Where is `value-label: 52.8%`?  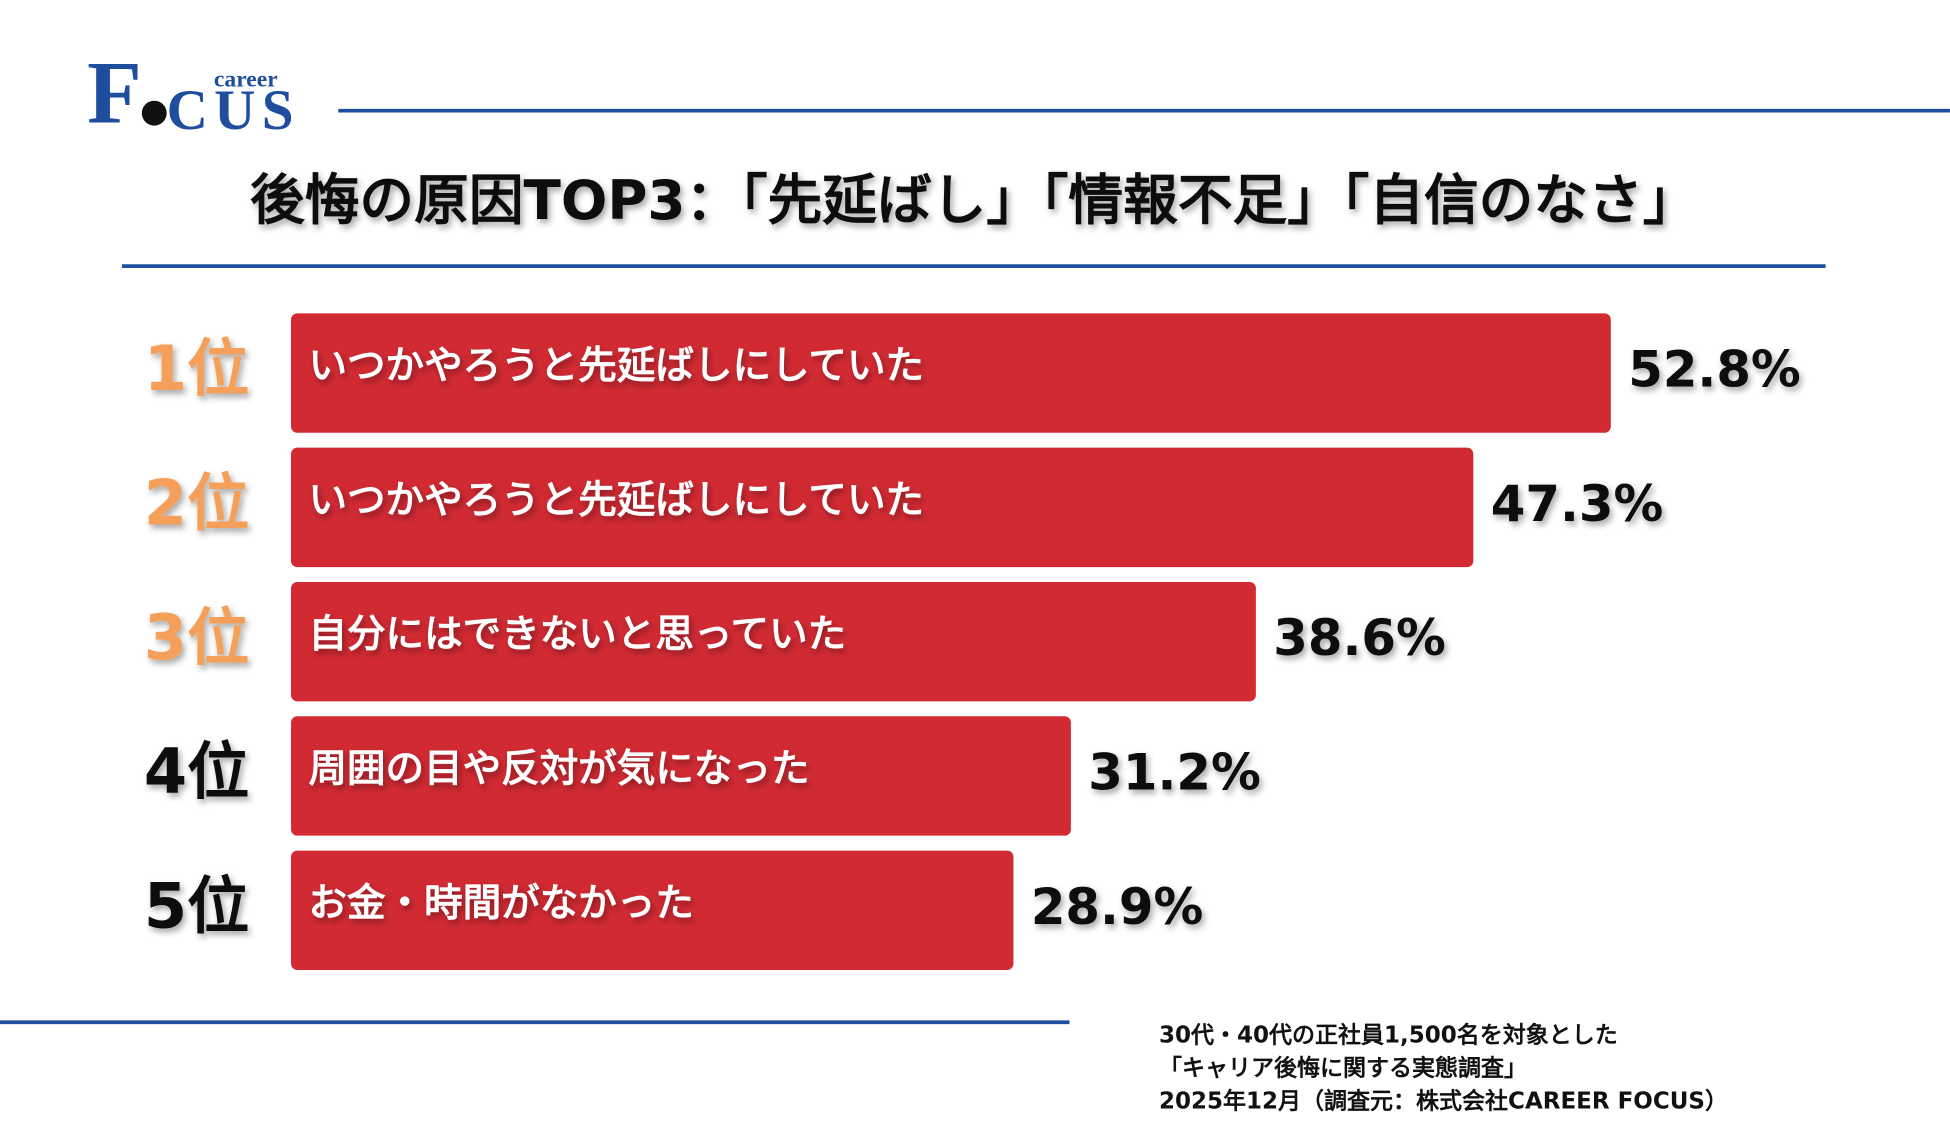 value-label: 52.8% is located at coordinates (1714, 370).